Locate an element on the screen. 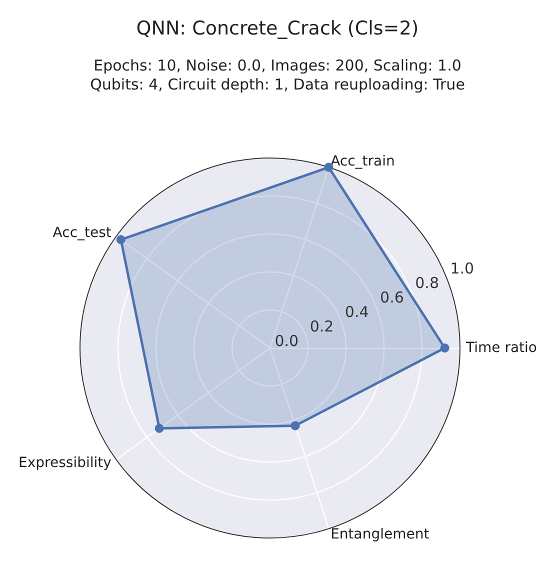 This screenshot has height=583, width=555. y-tick-label: 0.8 is located at coordinates (427, 283).